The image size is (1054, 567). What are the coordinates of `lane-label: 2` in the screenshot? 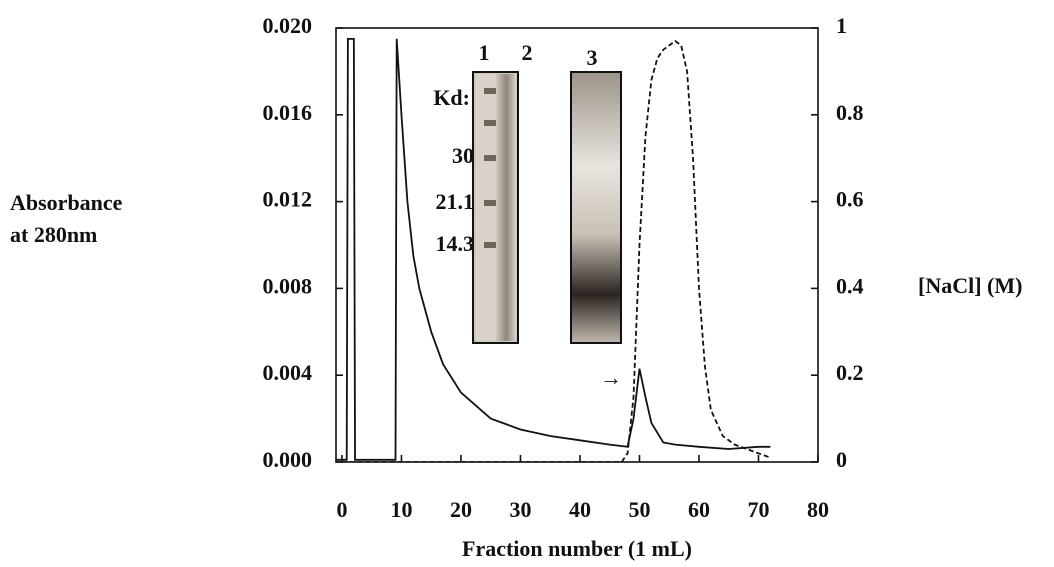 It's located at (527, 52).